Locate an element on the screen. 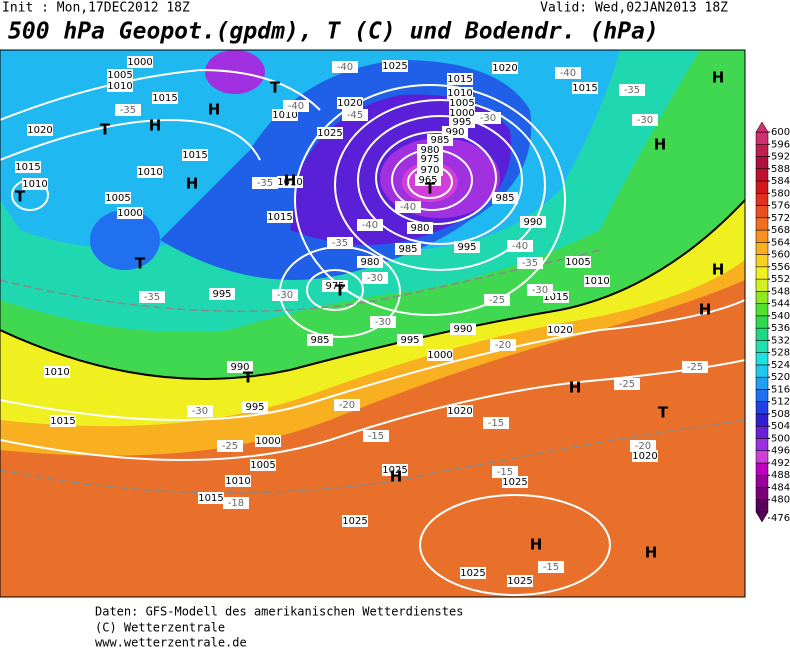  colorbar-tick-label: 504 is located at coordinates (780, 426).